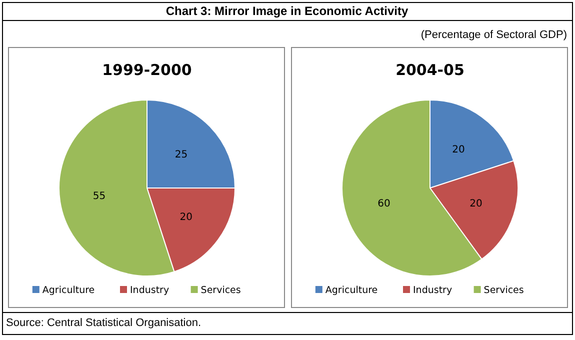  What do you see at coordinates (147, 70) in the screenshot?
I see `chart-title: 1999-2000` at bounding box center [147, 70].